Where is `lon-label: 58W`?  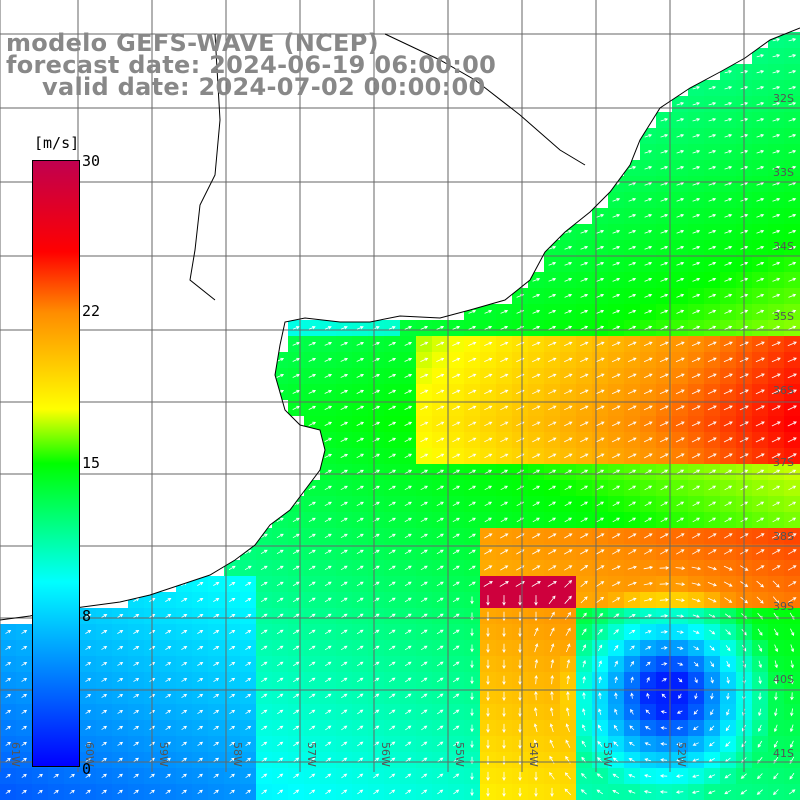 lon-label: 58W is located at coordinates (237, 754).